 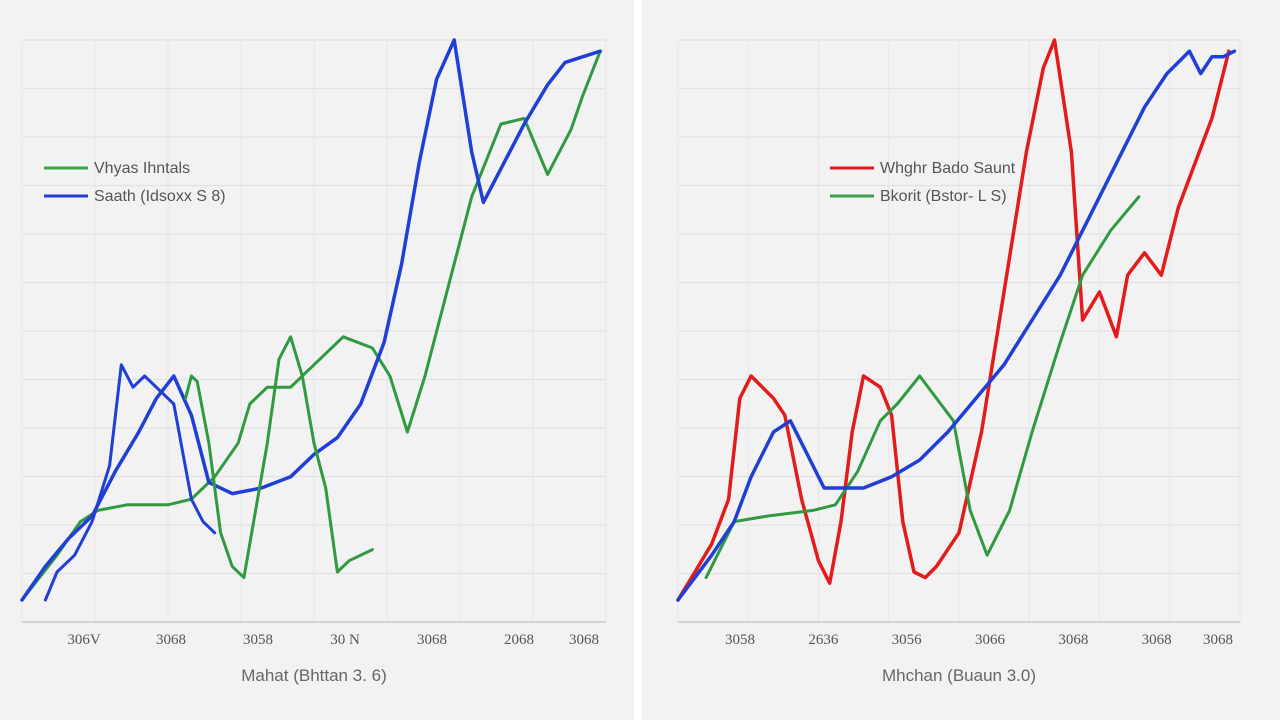 I want to click on x-tick-labels: 306V 3068 3058 30 N 3068 2068 3068, so click(x=333, y=640).